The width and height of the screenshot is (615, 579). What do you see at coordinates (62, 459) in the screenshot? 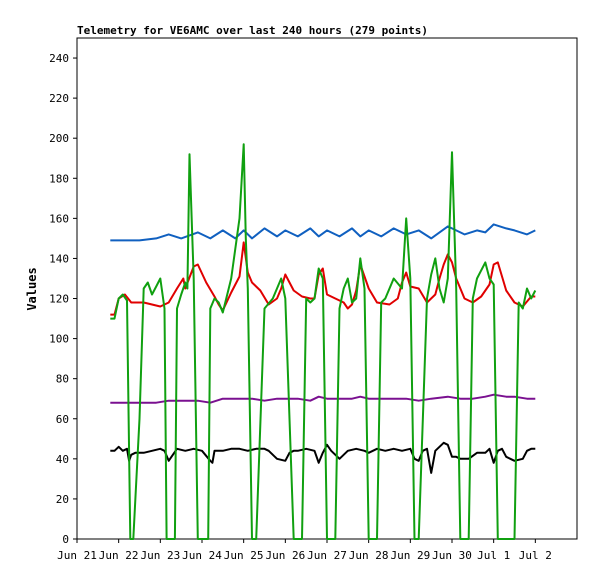
I see `y-tick-label: 40` at bounding box center [62, 459].